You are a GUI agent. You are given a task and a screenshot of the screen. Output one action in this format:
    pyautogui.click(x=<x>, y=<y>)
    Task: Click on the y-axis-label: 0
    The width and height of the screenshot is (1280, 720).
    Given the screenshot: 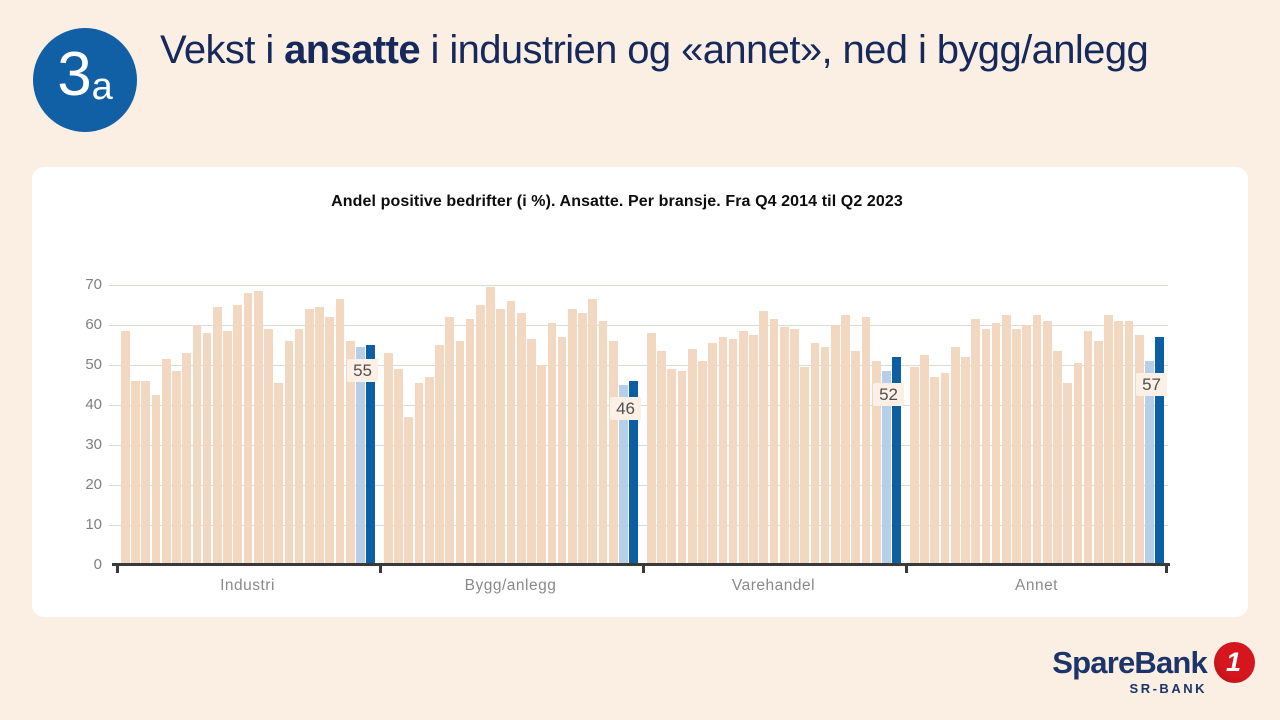 What is the action you would take?
    pyautogui.click(x=97, y=564)
    